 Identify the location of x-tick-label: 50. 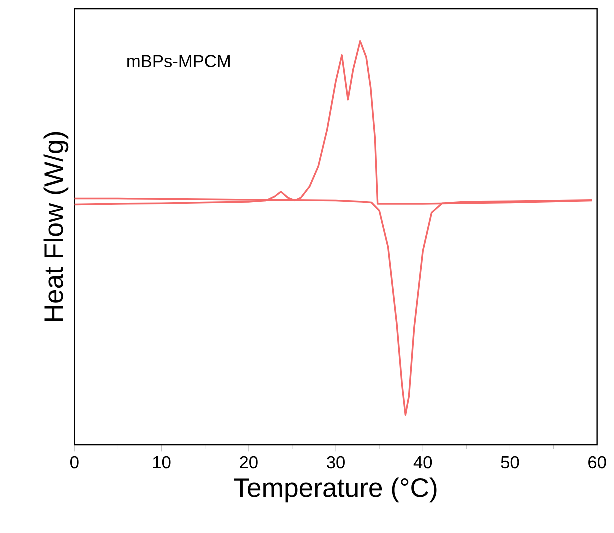
(510, 462).